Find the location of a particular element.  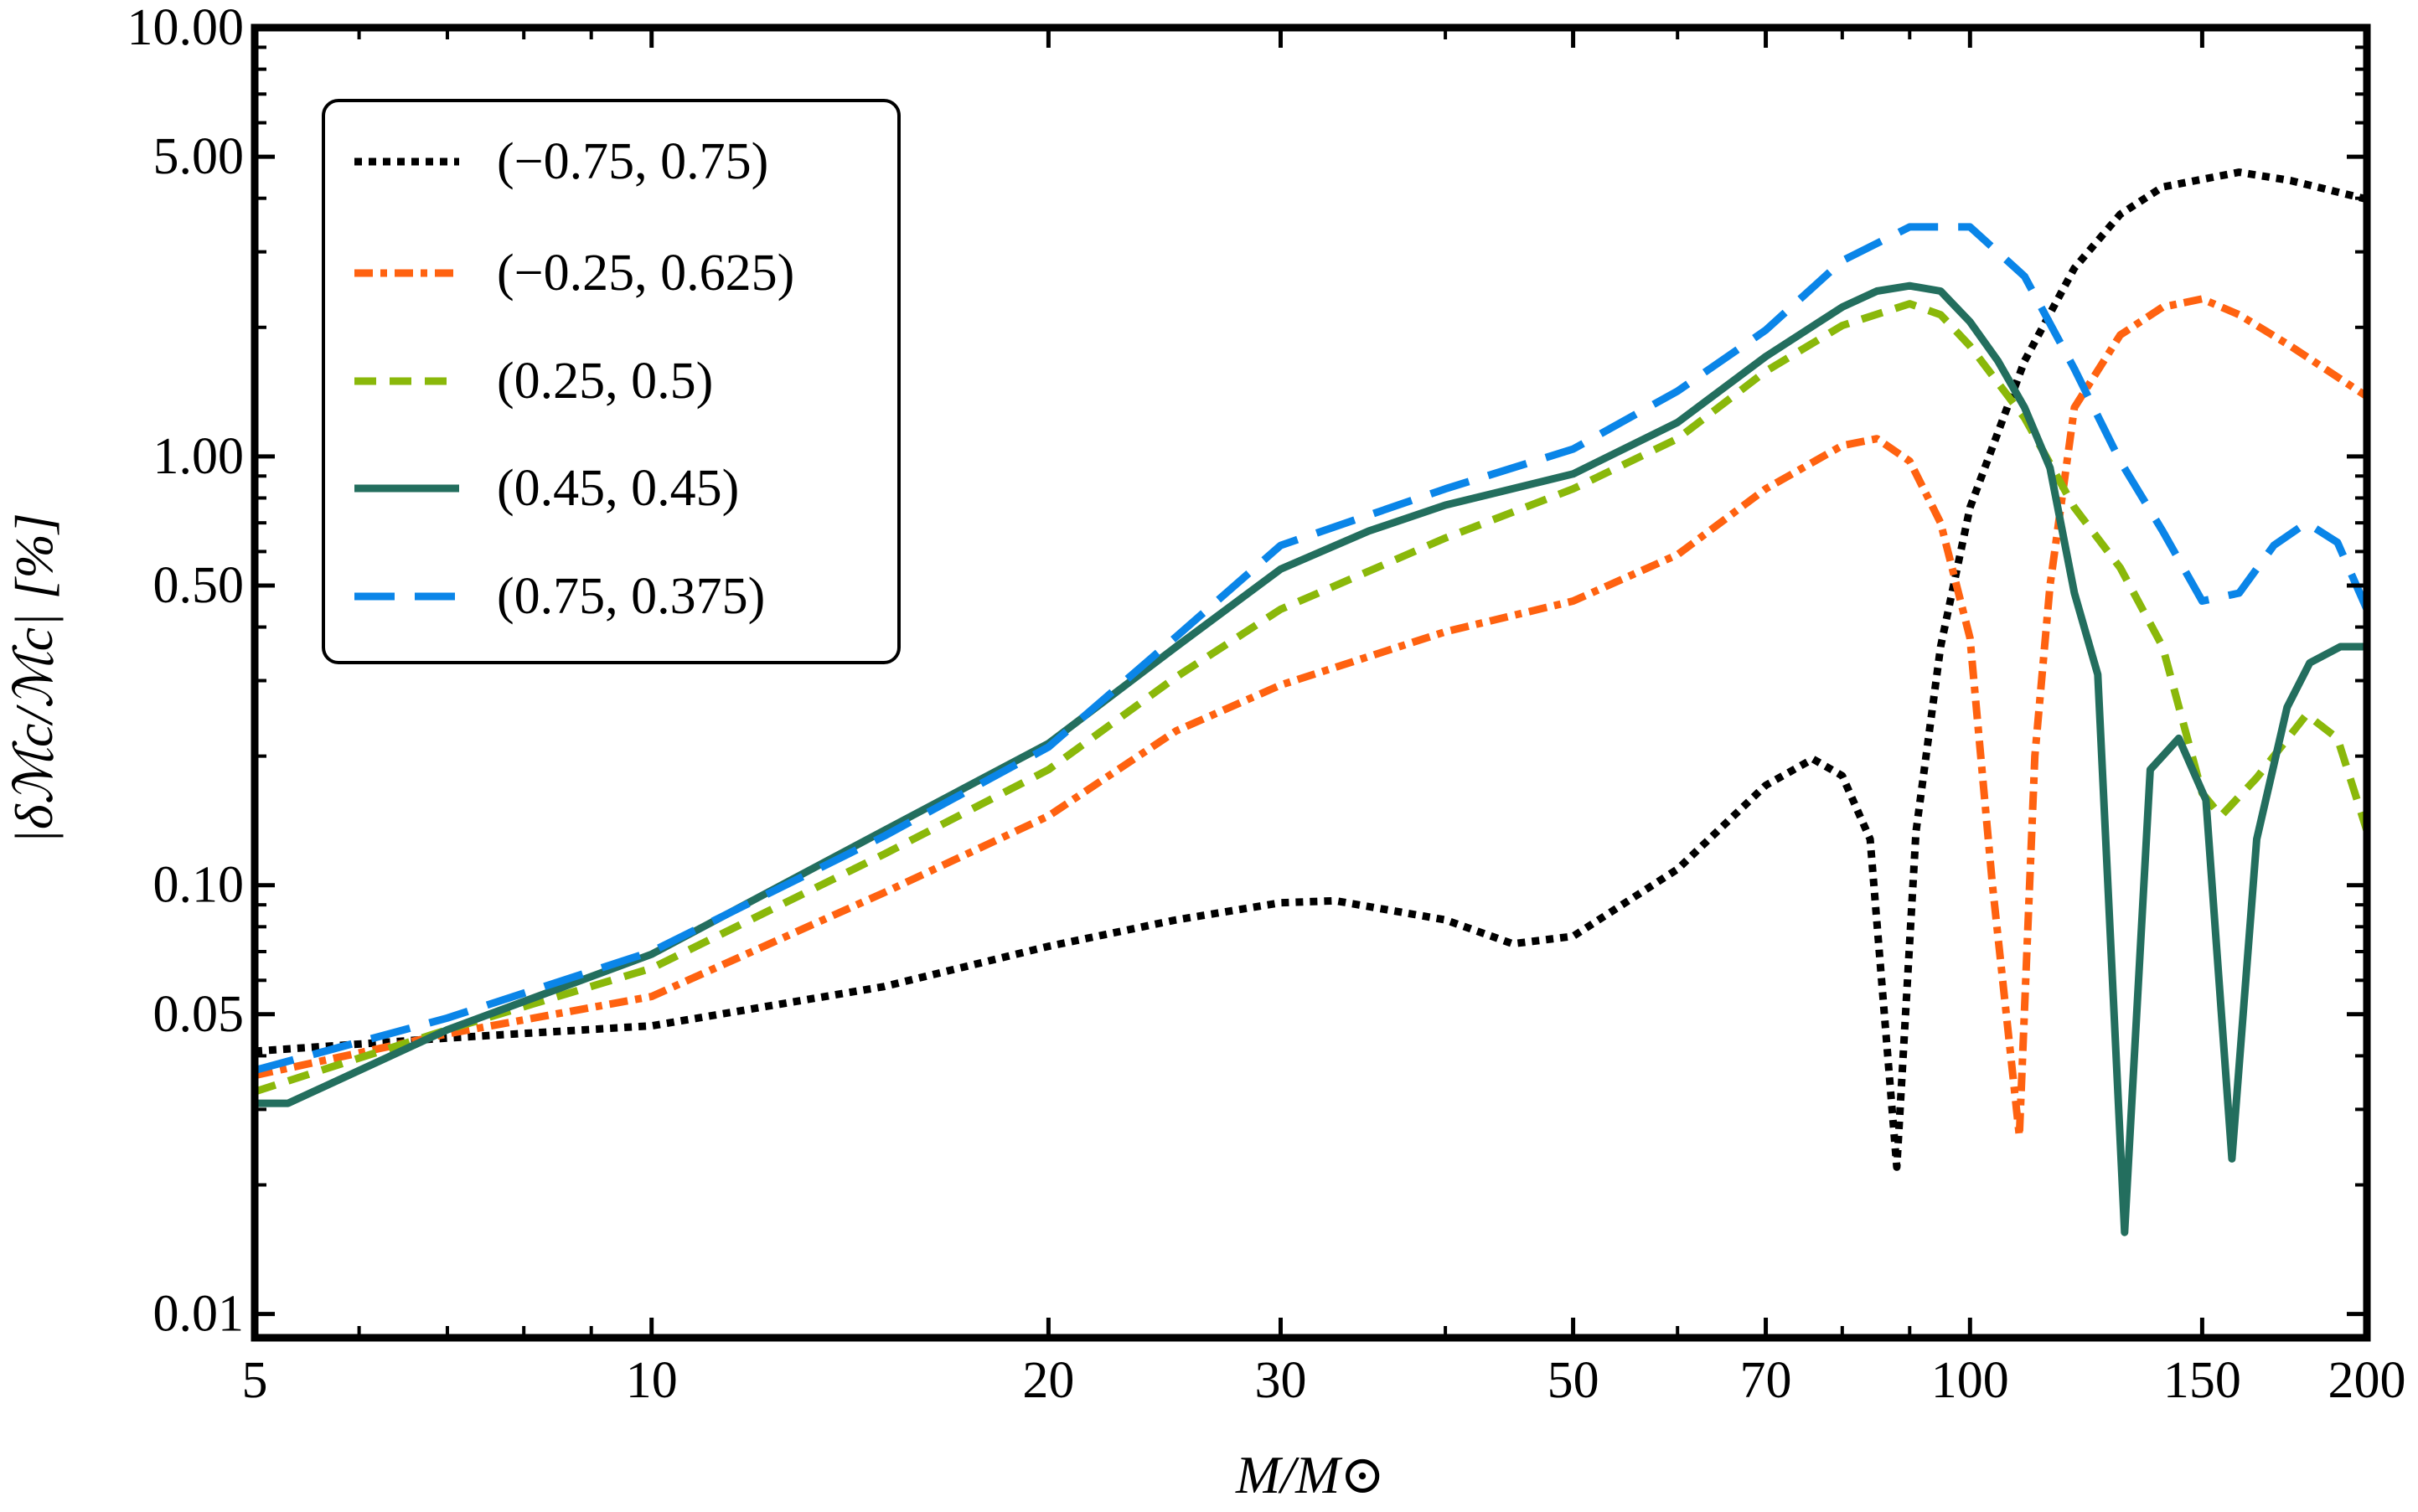

x-tick-label: 5 is located at coordinates (255, 1380).